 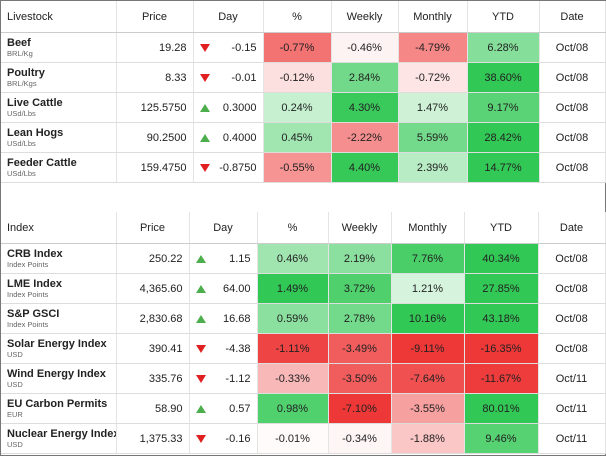 What do you see at coordinates (20, 53) in the screenshot?
I see `unit: BRL/Kg` at bounding box center [20, 53].